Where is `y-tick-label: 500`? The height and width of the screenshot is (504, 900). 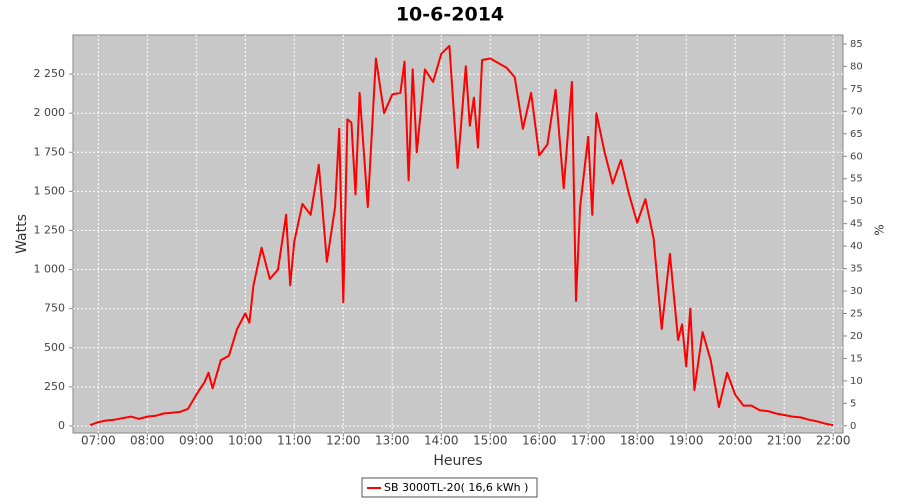
y-tick-label: 500 is located at coordinates (54, 347).